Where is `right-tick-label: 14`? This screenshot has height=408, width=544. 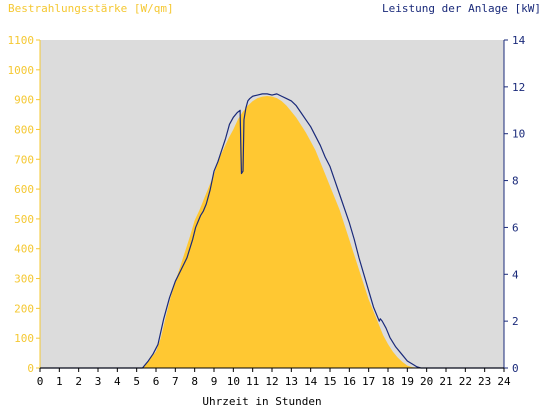
right-tick-label: 14 is located at coordinates (519, 40).